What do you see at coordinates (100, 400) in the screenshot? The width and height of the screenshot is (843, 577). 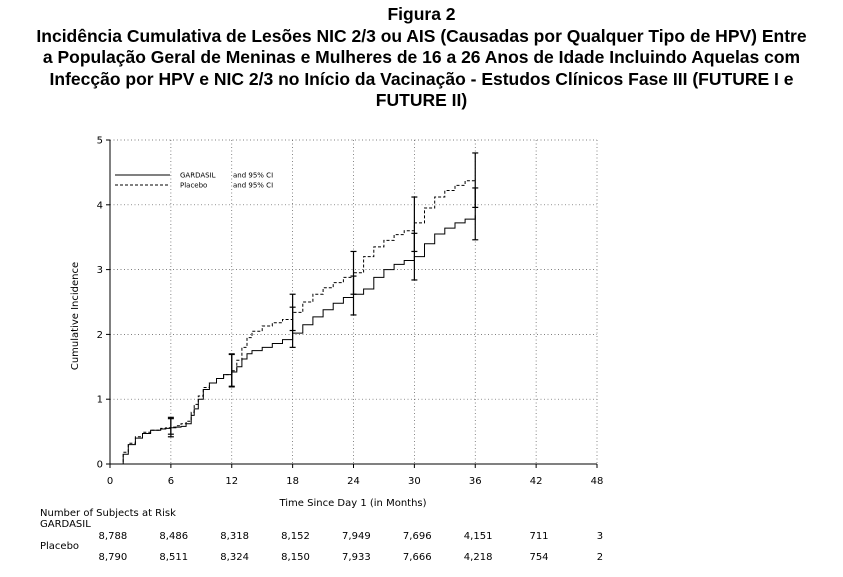 I see `y-tick-label: 1` at bounding box center [100, 400].